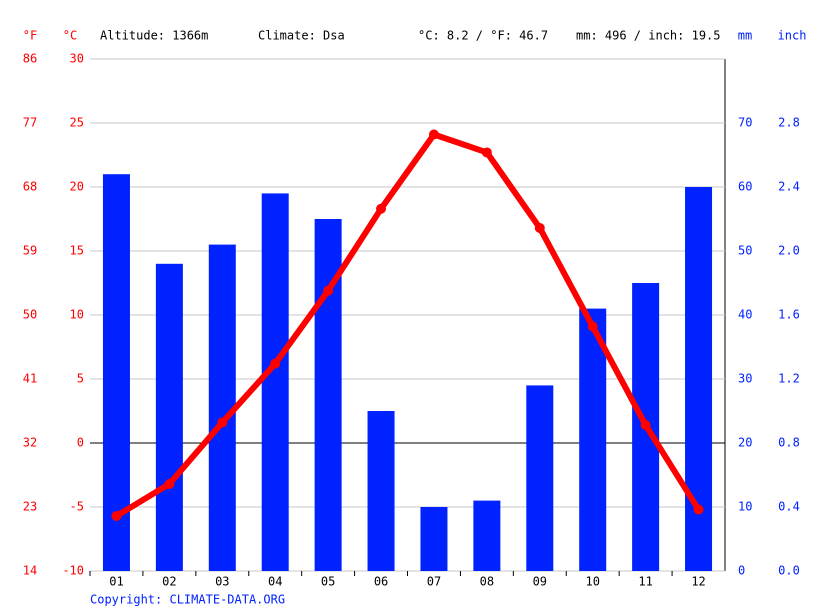  Describe the element at coordinates (30, 59) in the screenshot. I see `f-tick-label: 86` at that location.